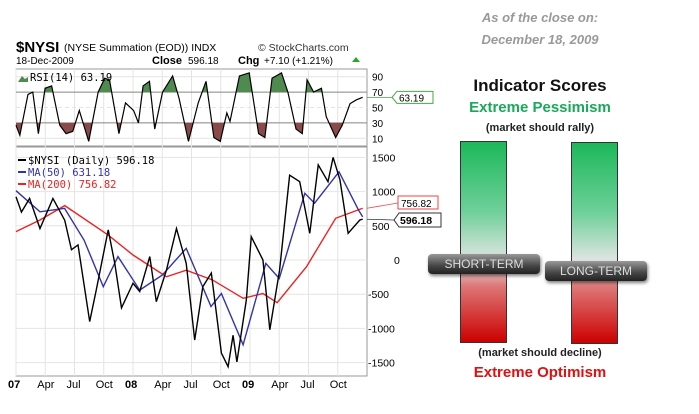 This screenshot has width=699, height=414. What do you see at coordinates (594, 243) in the screenshot?
I see `long-term-bar` at bounding box center [594, 243].